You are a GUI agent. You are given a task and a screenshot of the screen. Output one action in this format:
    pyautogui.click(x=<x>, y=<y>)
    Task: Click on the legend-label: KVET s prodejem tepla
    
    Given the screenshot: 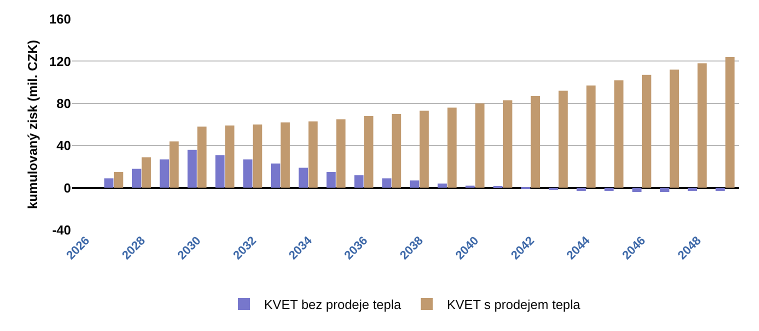 What is the action you would take?
    pyautogui.click(x=514, y=304)
    